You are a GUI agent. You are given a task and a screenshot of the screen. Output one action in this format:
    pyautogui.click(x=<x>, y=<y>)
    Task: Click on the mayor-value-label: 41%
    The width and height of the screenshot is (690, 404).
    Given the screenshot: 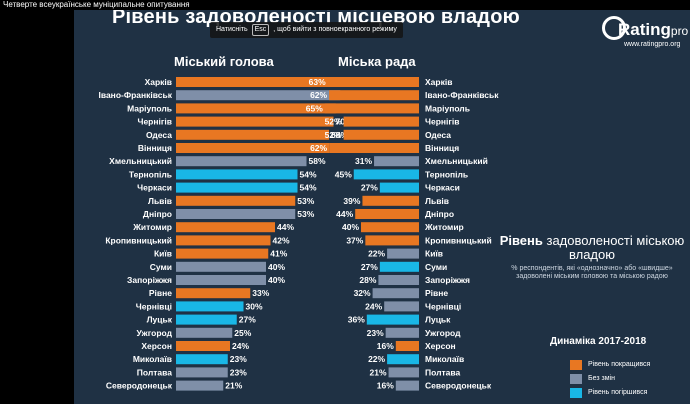 What is the action you would take?
    pyautogui.click(x=278, y=254)
    